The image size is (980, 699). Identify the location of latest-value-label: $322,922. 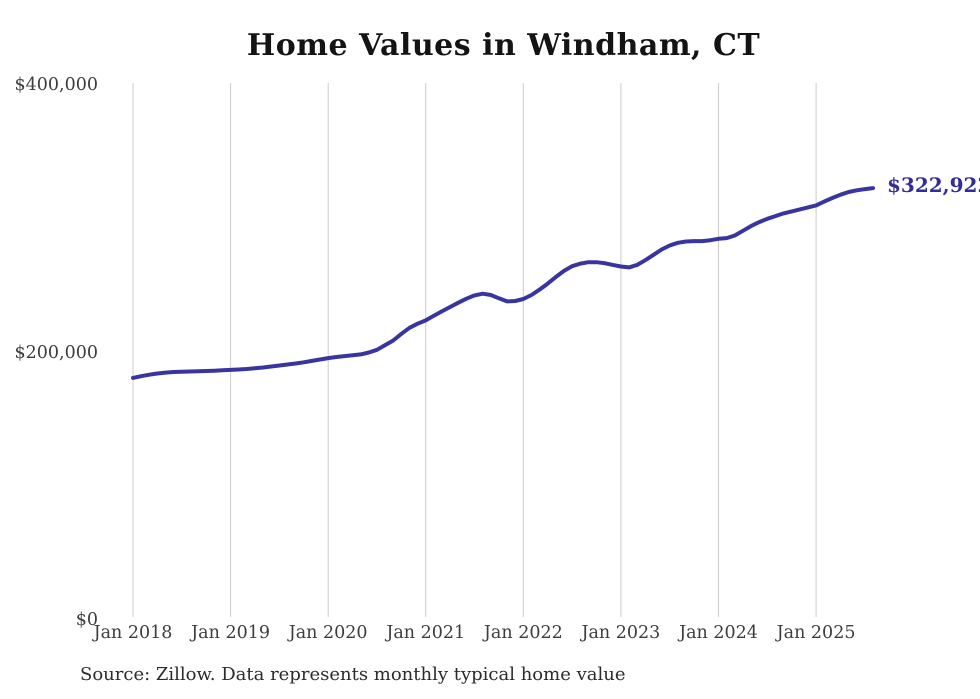
(933, 185).